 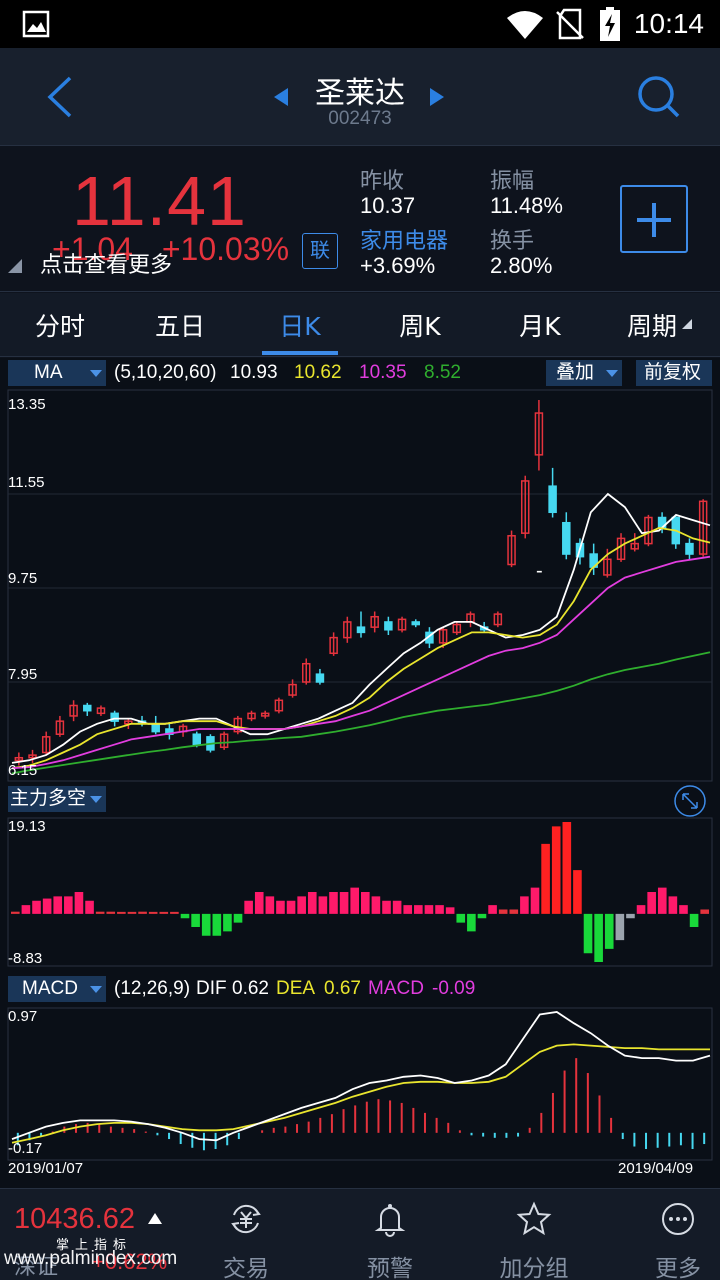 I want to click on next-stock-arrow-icon, so click(x=437, y=97).